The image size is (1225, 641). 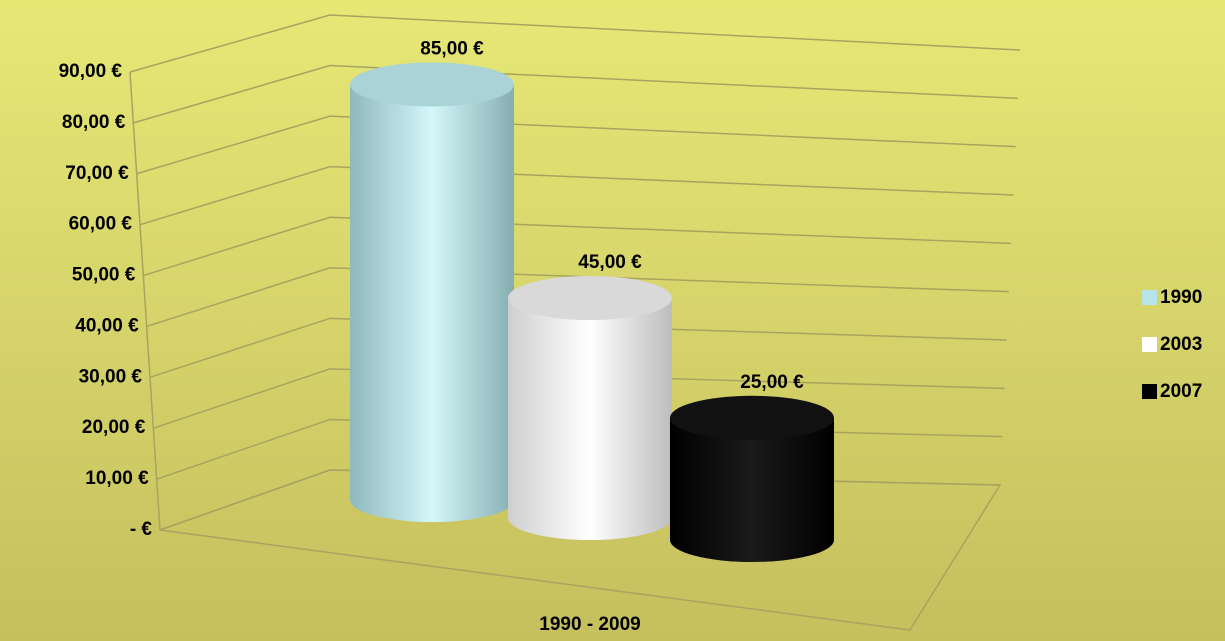 I want to click on data-label: 85,00 €, so click(x=452, y=48).